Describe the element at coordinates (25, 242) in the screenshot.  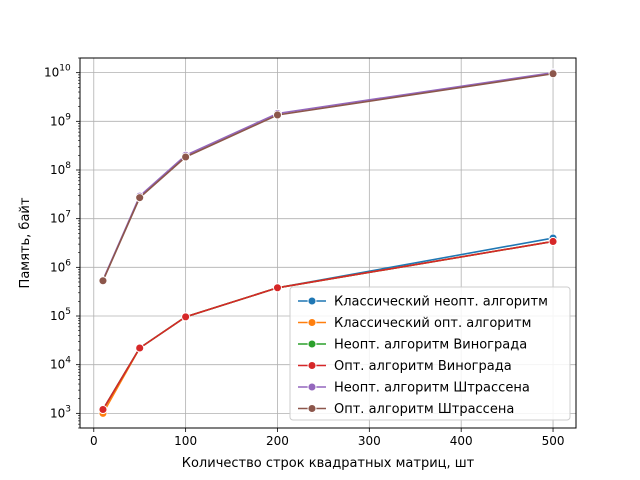
I see `y-axis-label: Память, байт` at that location.